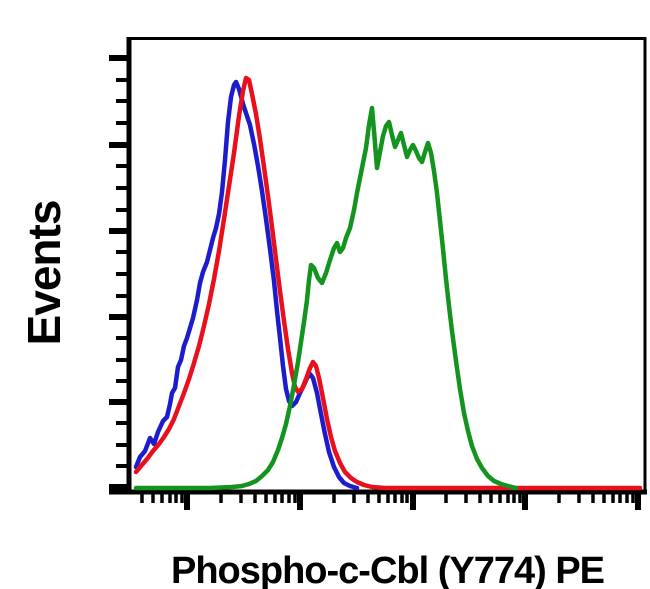  What do you see at coordinates (387, 569) in the screenshot?
I see `x-axis-label: Phospho-c-Cbl (Y774) PE` at bounding box center [387, 569].